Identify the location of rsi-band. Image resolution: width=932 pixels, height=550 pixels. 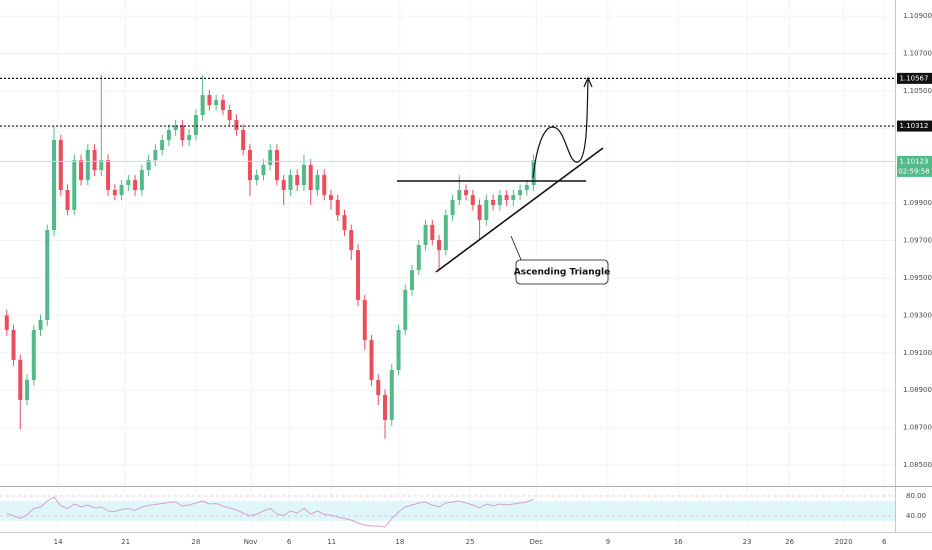
(447, 511).